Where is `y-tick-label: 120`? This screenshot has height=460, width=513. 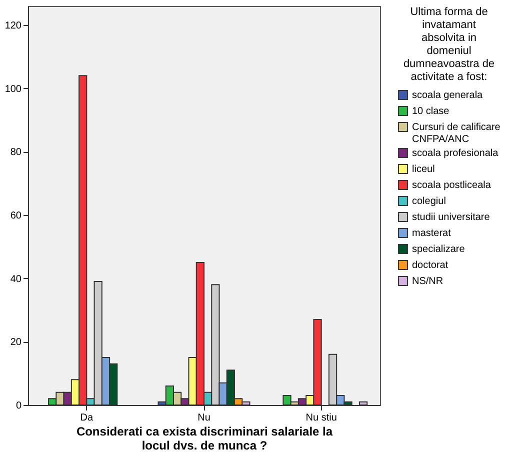
y-tick-label: 120 is located at coordinates (13, 26).